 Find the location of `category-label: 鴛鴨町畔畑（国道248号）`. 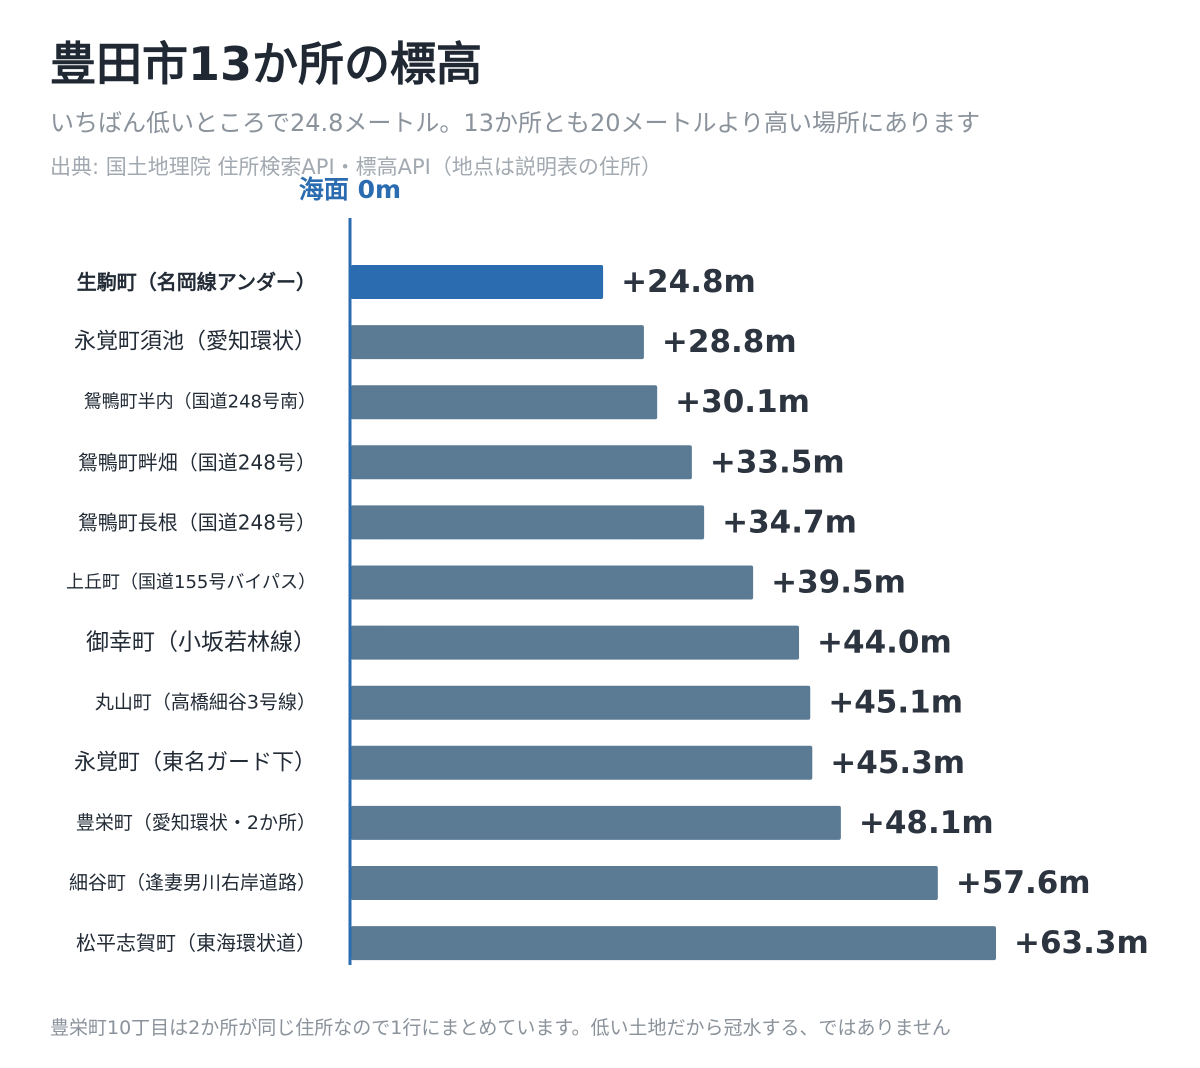

category-label: 鴛鴨町畔畑（国道248号） is located at coordinates (197, 462).